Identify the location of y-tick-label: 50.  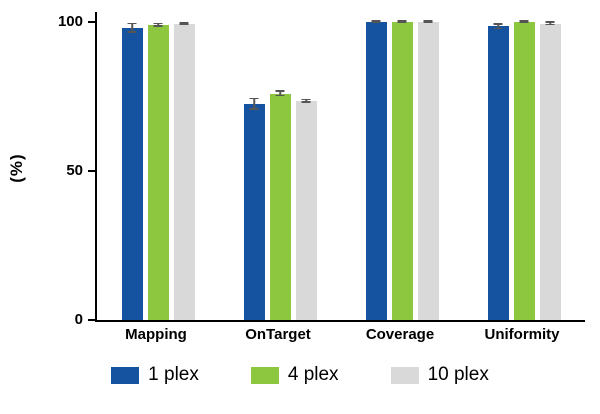
(74, 170).